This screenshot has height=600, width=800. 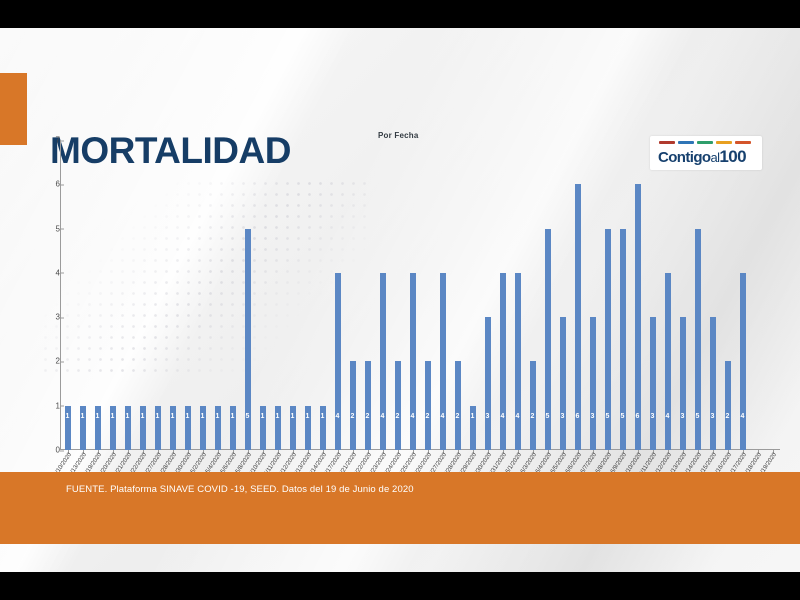 I want to click on bar-value-label: 4, so click(x=337, y=416).